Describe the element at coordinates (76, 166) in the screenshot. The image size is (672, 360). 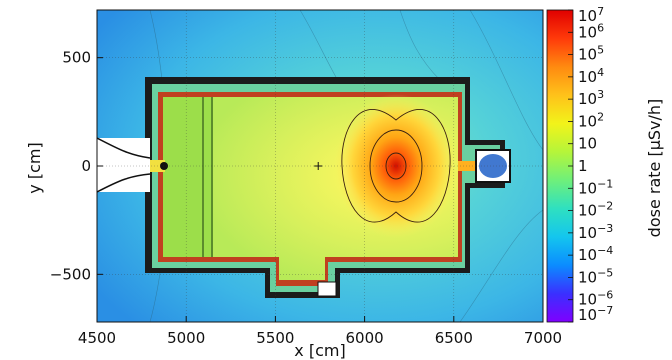
I see `y-axis-ticks: 500 0 −500` at that location.